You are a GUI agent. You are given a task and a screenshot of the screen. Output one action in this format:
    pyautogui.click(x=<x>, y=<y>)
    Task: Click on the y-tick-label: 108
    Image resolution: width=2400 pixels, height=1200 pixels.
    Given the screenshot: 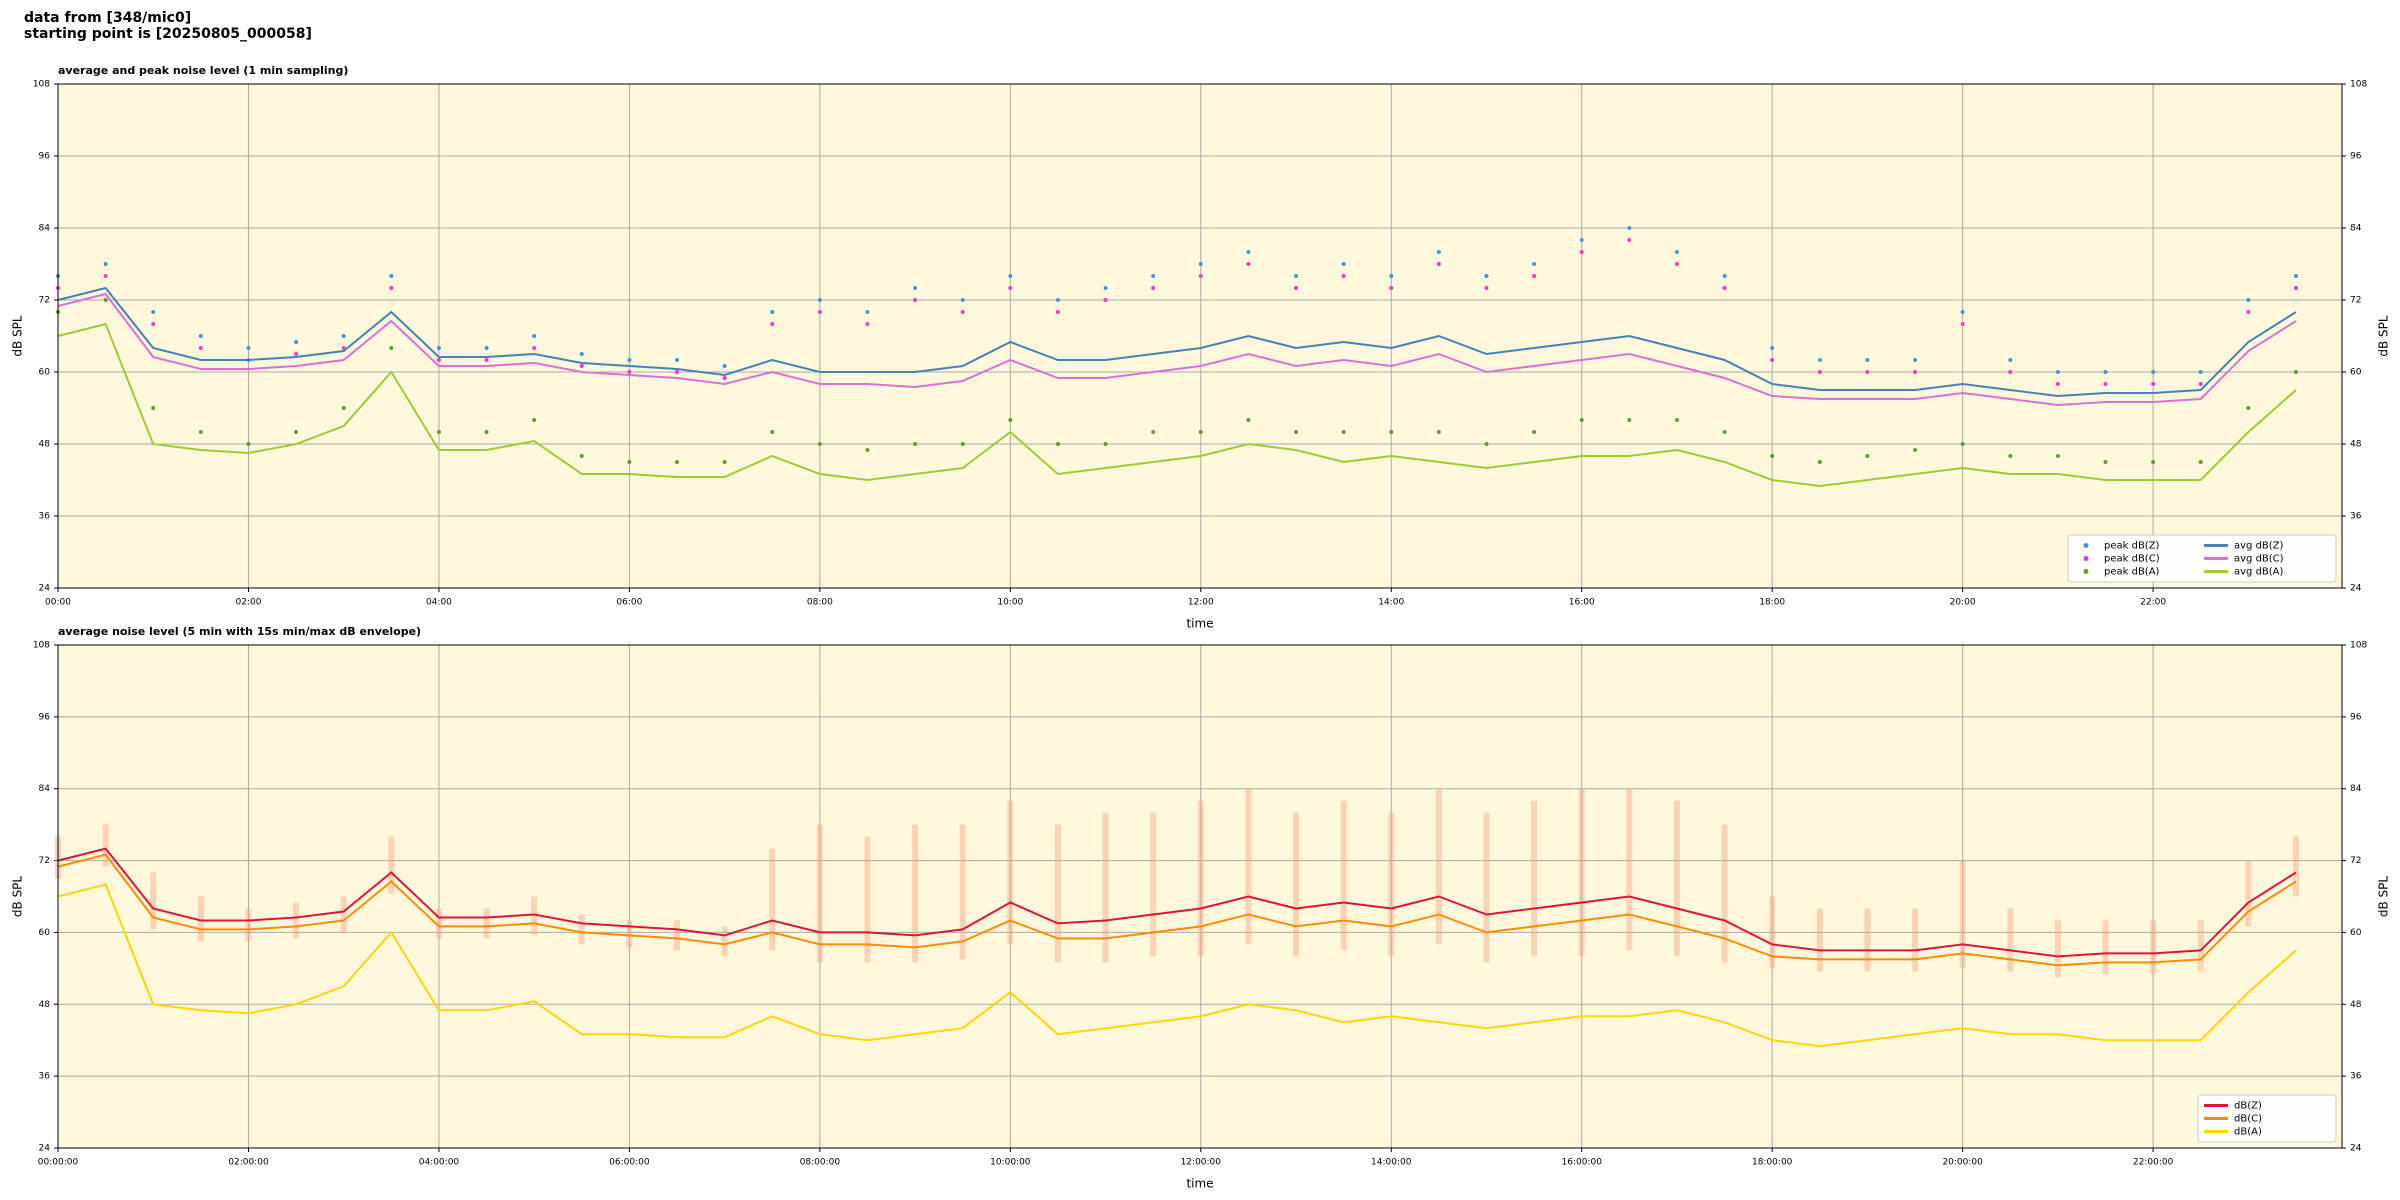 What is the action you would take?
    pyautogui.click(x=41, y=646)
    